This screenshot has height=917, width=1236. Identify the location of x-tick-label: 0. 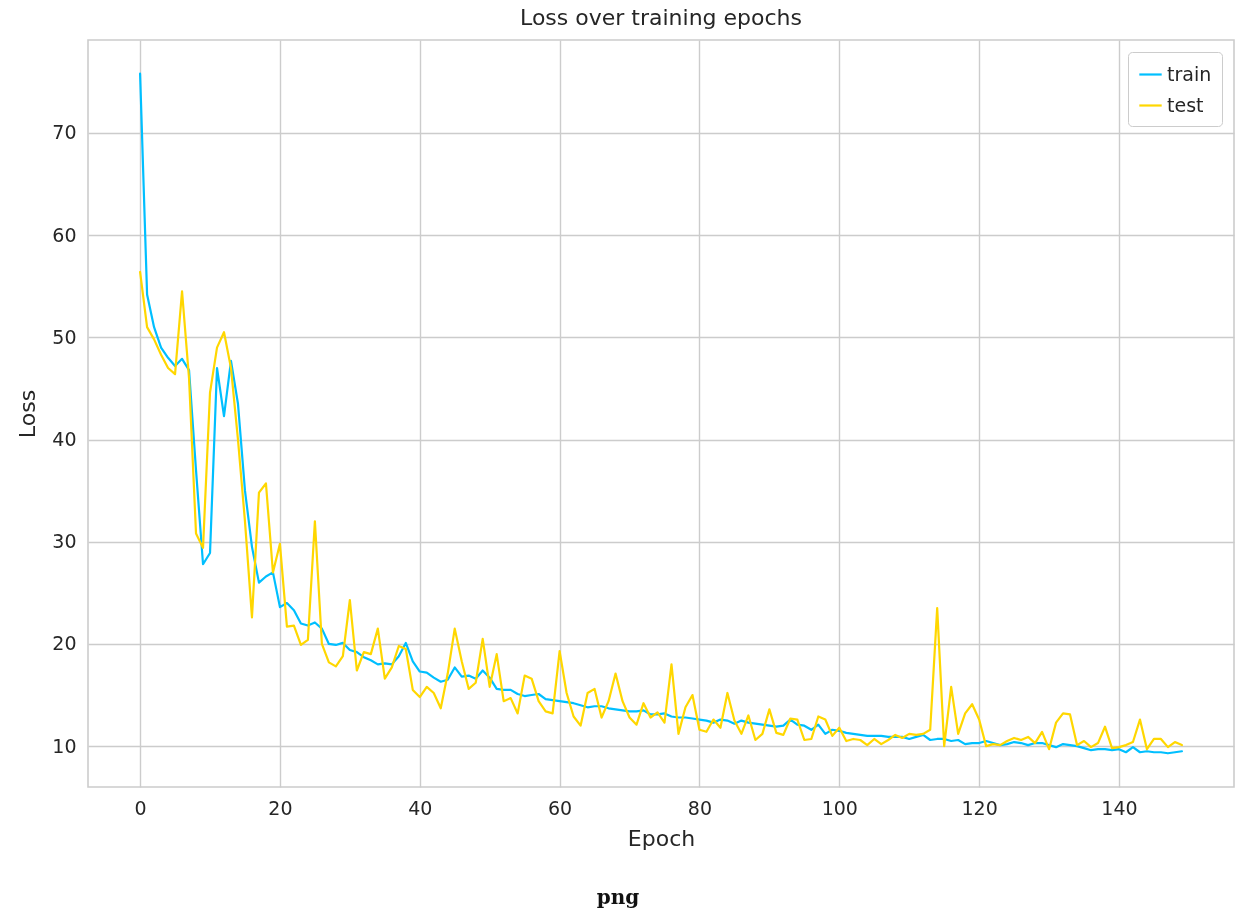
(140, 807).